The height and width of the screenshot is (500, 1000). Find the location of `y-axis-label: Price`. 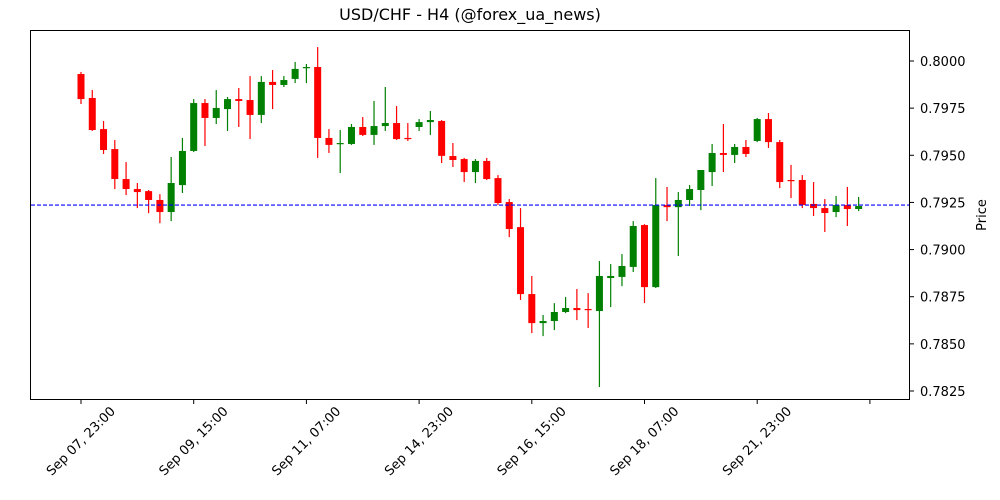

y-axis-label: Price is located at coordinates (982, 215).